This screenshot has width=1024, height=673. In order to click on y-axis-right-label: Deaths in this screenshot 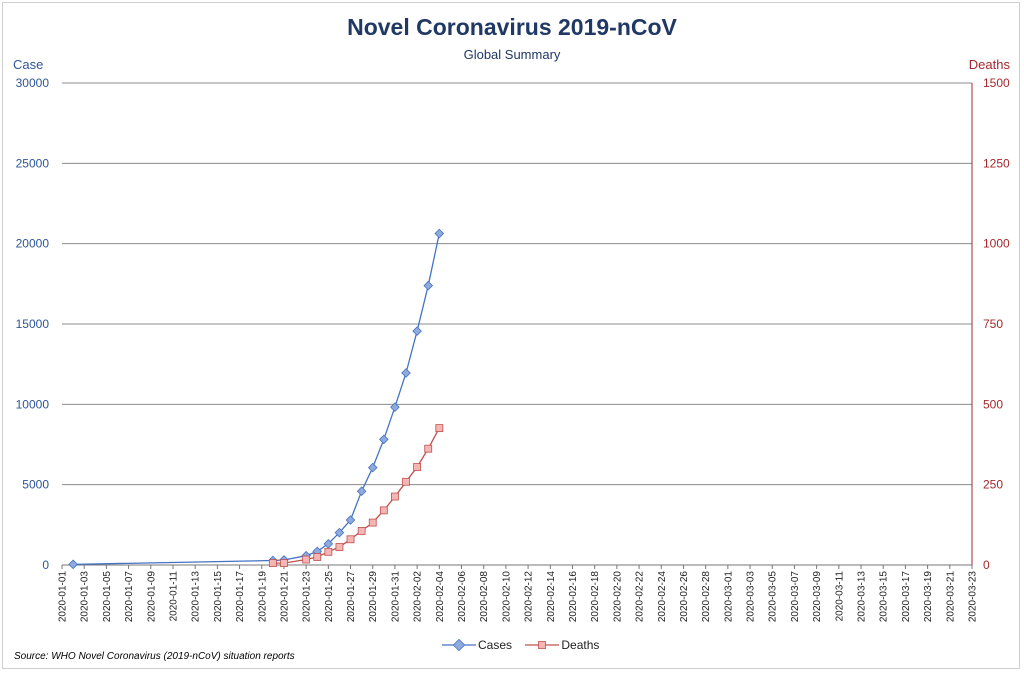, I will do `click(989, 64)`.